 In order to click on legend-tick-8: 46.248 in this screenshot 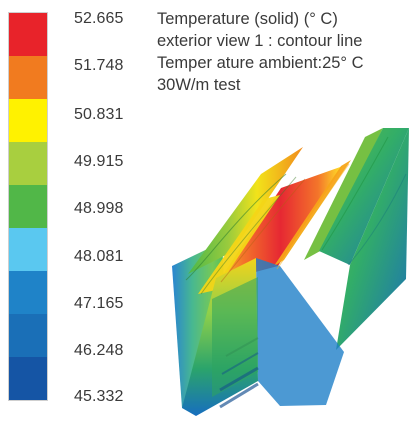, I will do `click(99, 350)`.